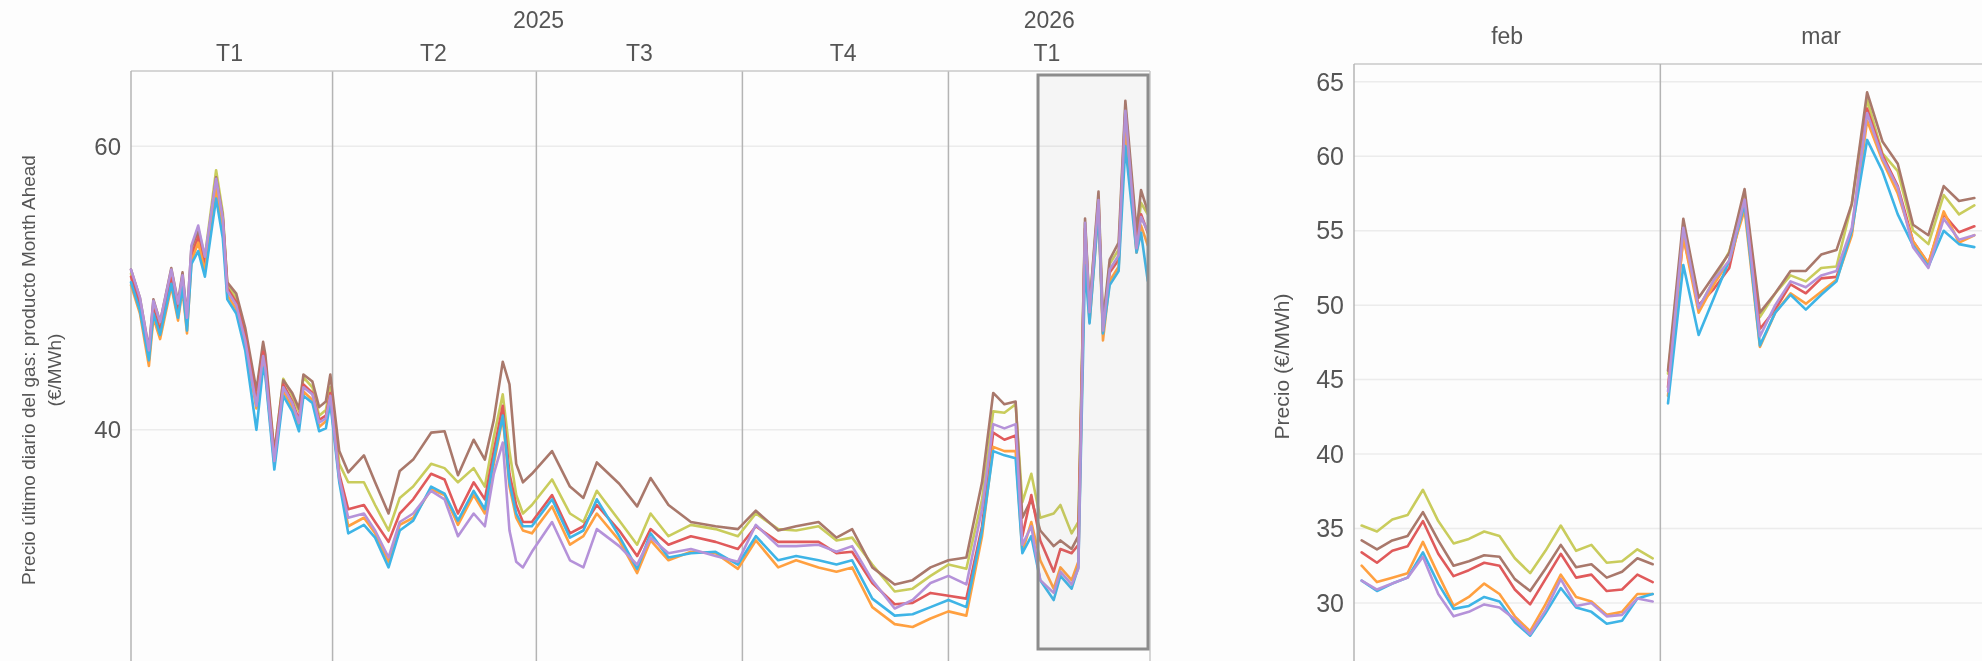 The width and height of the screenshot is (1982, 661). What do you see at coordinates (843, 53) in the screenshot?
I see `x-tick-label: T4` at bounding box center [843, 53].